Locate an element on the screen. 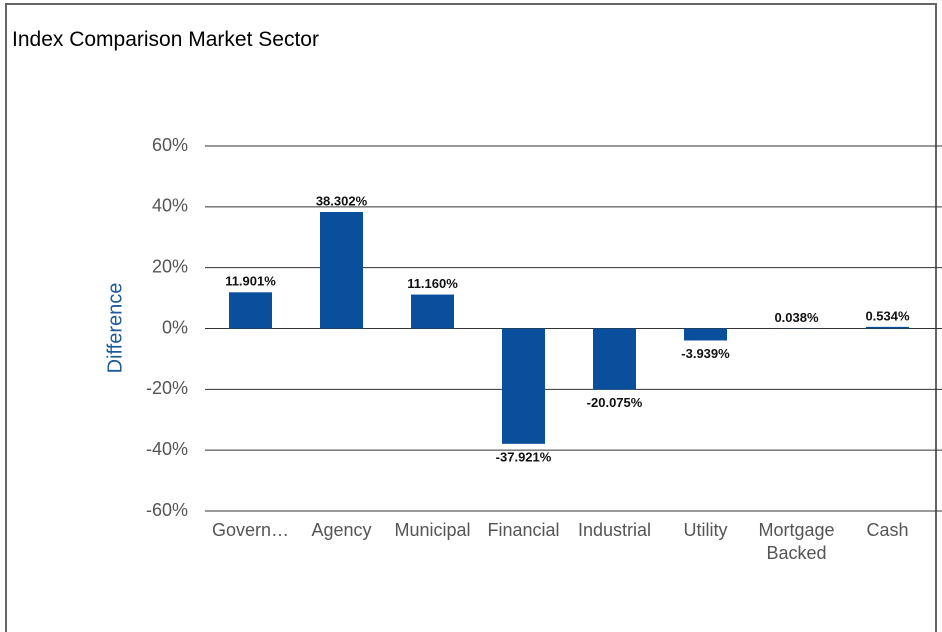 This screenshot has width=942, height=632. y-axis-label: Difference is located at coordinates (115, 328).